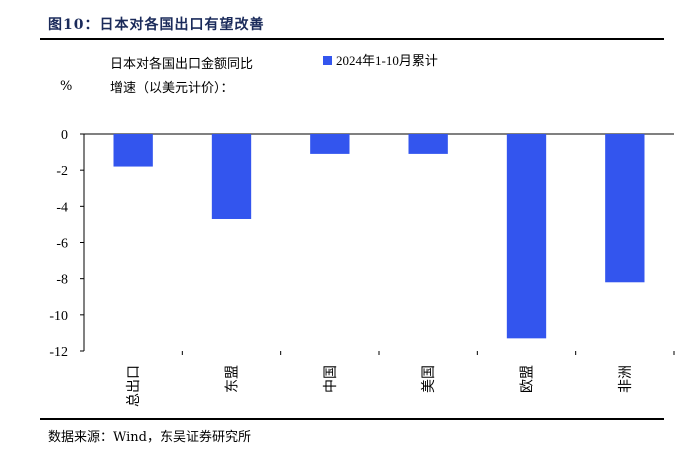 The height and width of the screenshot is (459, 696). What do you see at coordinates (62, 244) in the screenshot?
I see `y-tick-label: -6` at bounding box center [62, 244].